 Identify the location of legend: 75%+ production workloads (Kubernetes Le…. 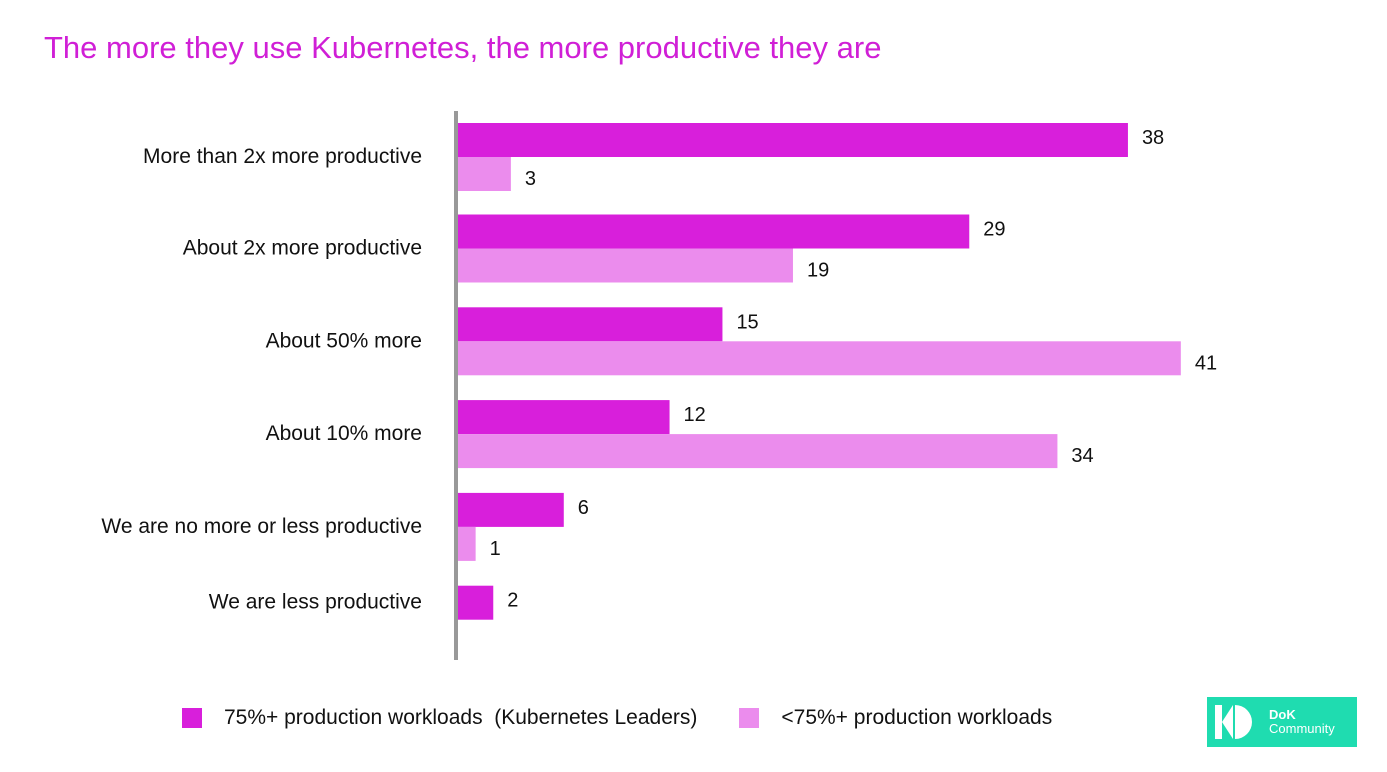
(638, 718).